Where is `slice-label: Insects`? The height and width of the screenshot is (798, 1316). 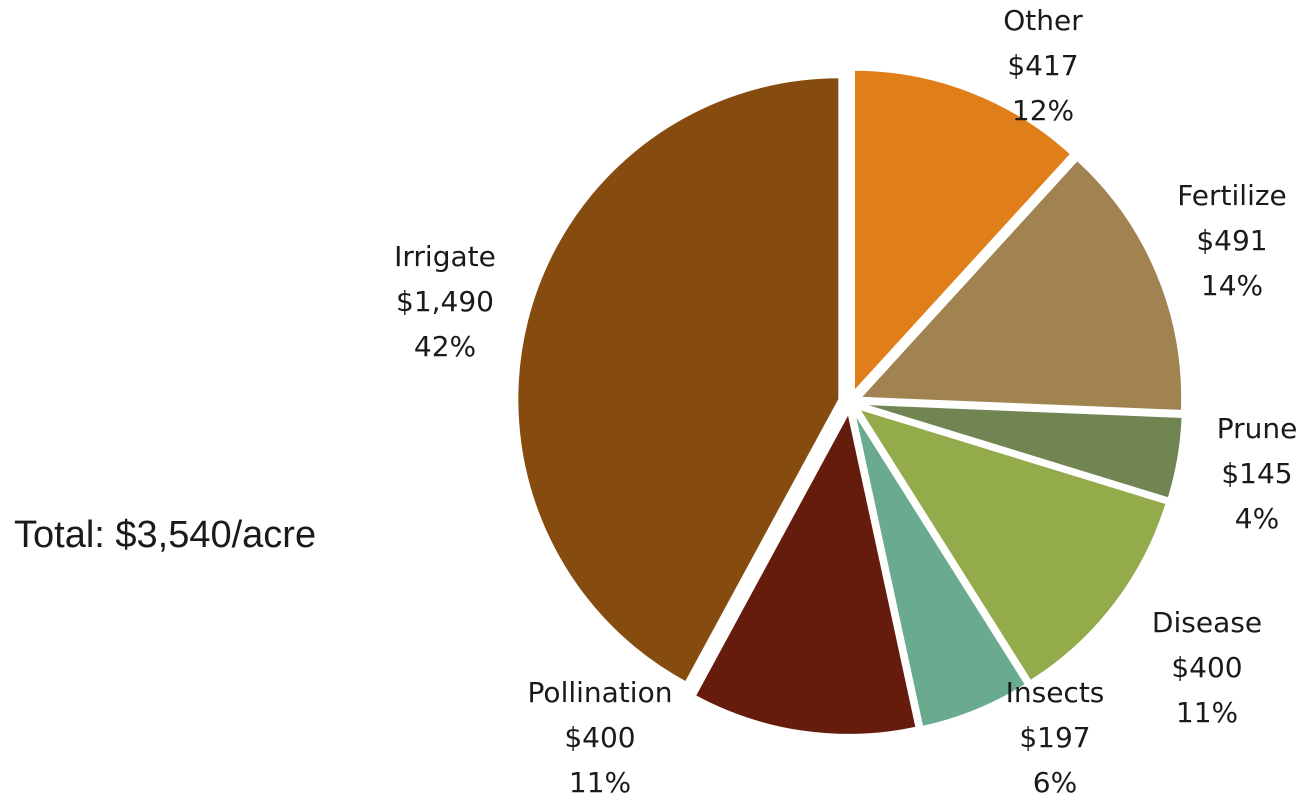
slice-label: Insects is located at coordinates (1055, 692).